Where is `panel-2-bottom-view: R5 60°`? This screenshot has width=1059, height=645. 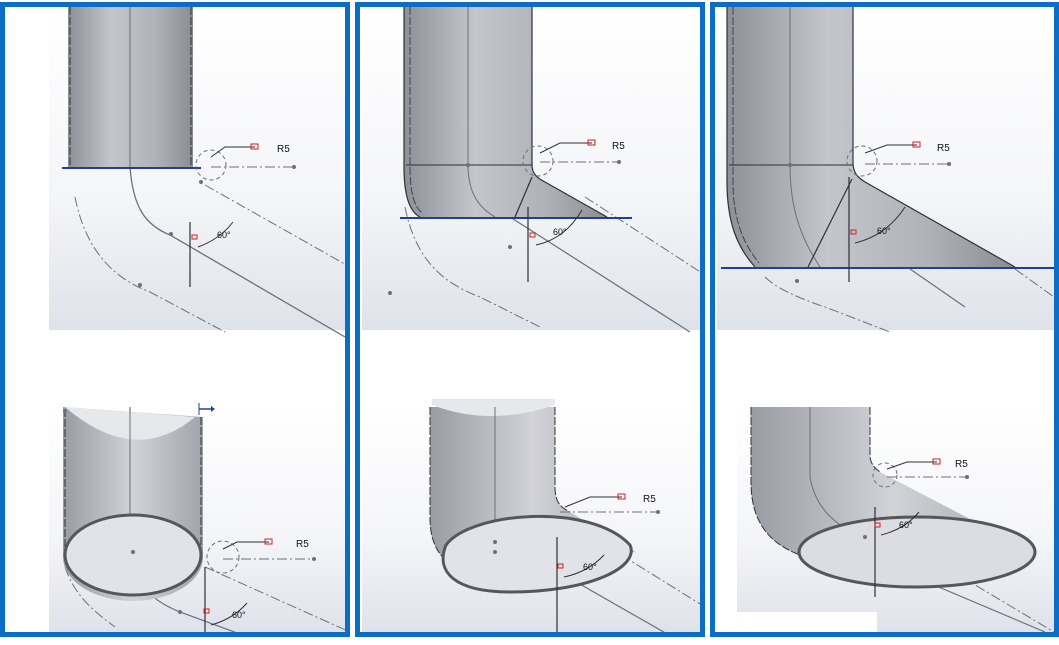
panel-2-bottom-view: R5 60° is located at coordinates (531, 515).